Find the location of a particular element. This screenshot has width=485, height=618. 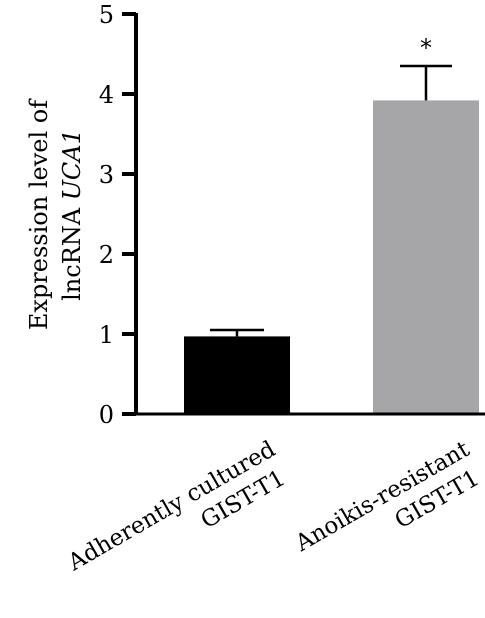

y-axis-title-line-2-prefix: lncRNA is located at coordinates (72, 250).